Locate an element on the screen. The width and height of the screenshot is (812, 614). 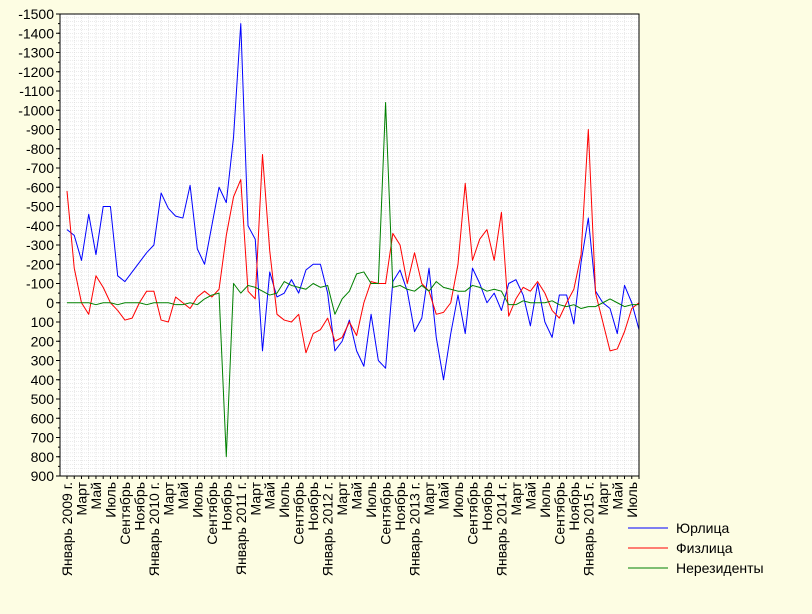
y-tick-label: -300 is located at coordinates (40, 245).